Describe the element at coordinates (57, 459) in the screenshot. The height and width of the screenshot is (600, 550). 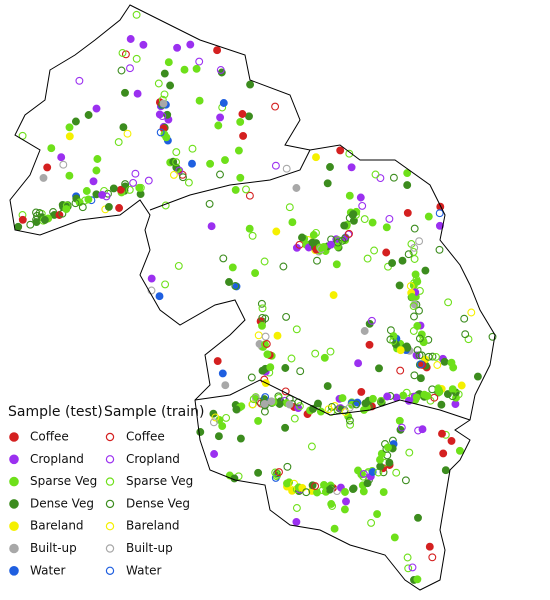
I see `legend-label: Cropland` at that location.